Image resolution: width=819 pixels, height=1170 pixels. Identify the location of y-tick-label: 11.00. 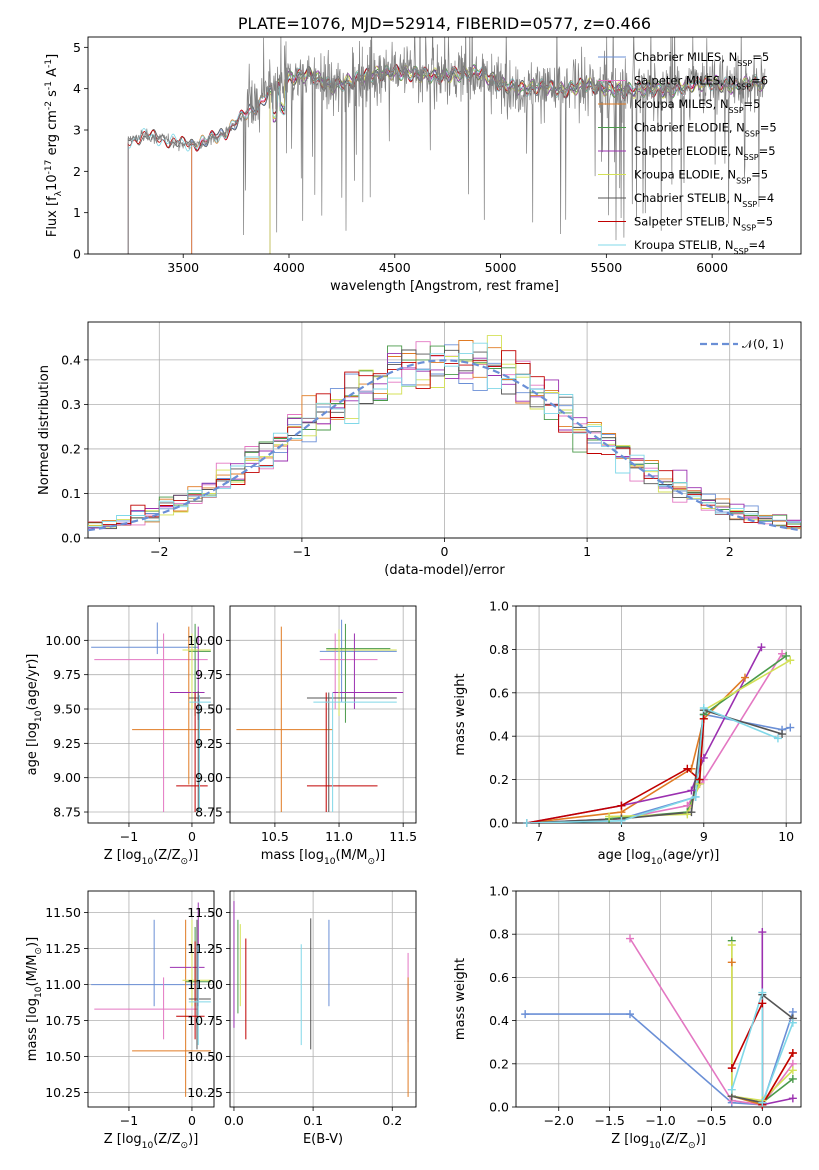
(63, 984).